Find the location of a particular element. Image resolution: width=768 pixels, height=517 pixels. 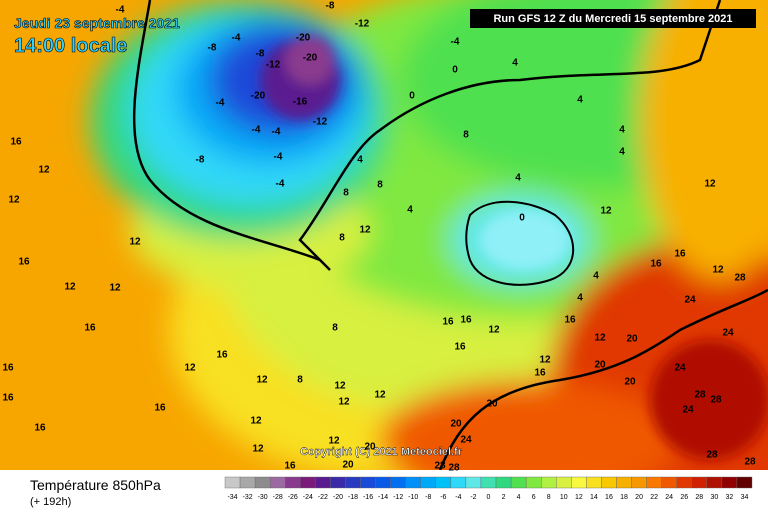

scale-label: 22 is located at coordinates (654, 497).